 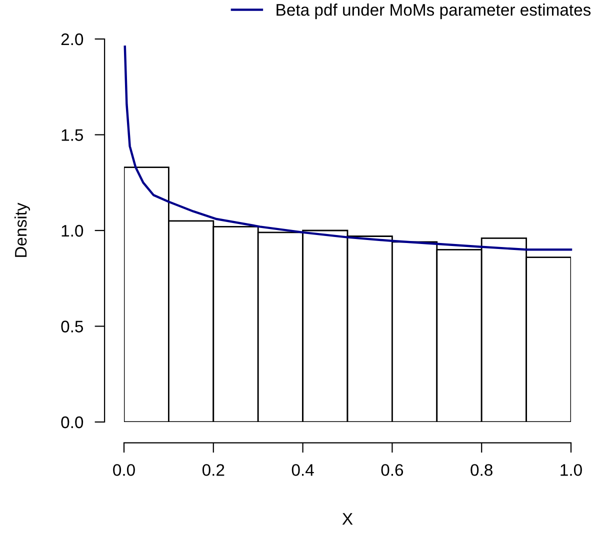 What do you see at coordinates (433, 12) in the screenshot?
I see `legend-label: Beta pdf under MoMs parameter estimates` at bounding box center [433, 12].